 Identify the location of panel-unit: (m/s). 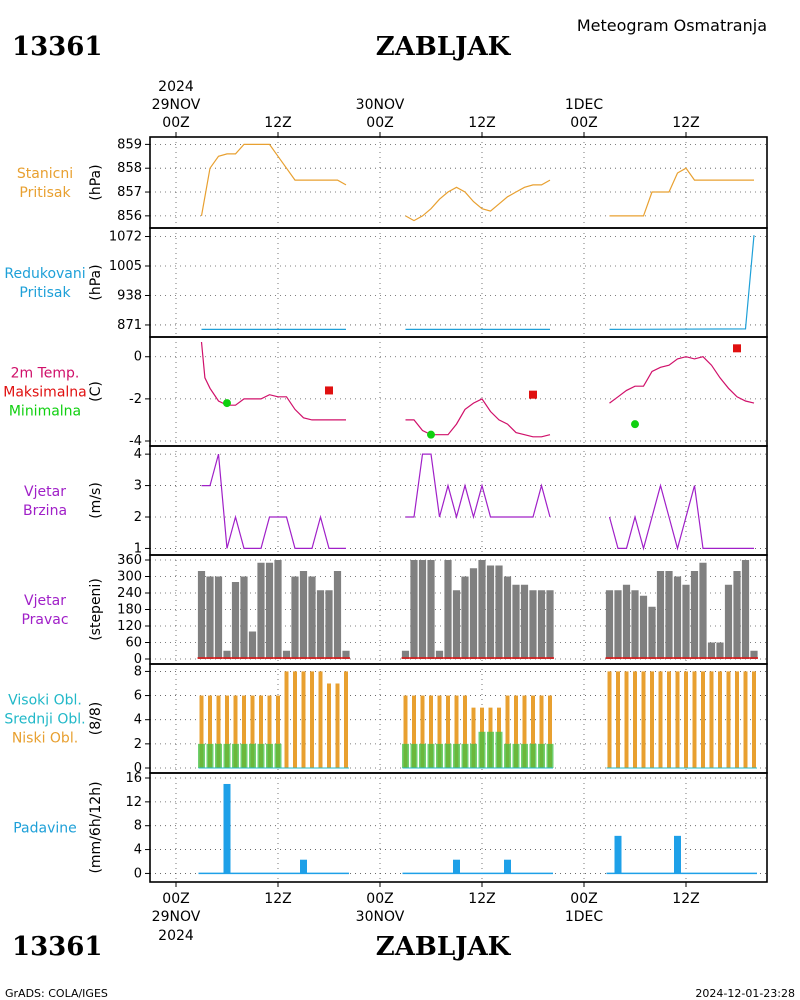
(96, 500).